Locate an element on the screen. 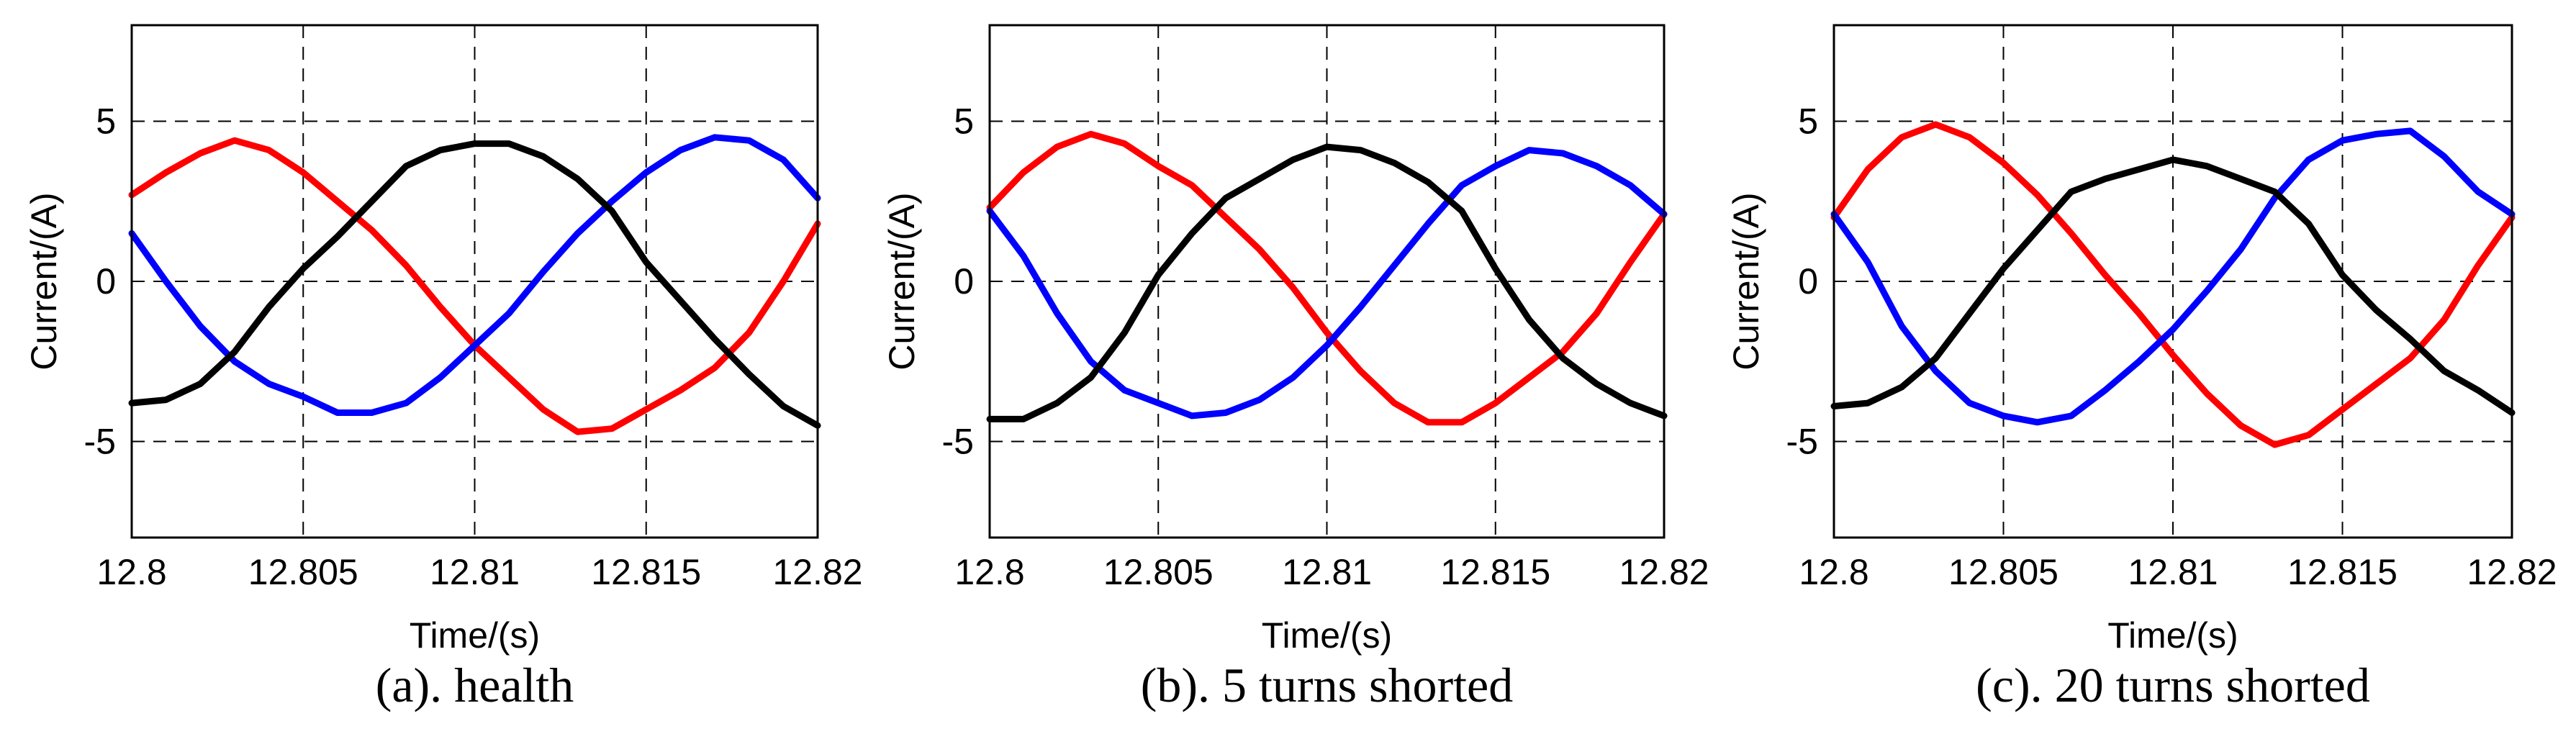  y-axis-label-c: Current/(A) is located at coordinates (1746, 281).